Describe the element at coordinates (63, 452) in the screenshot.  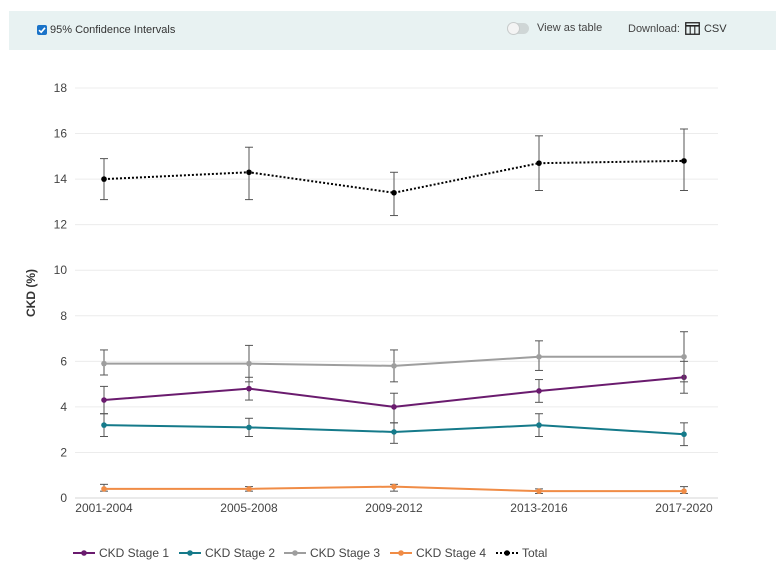
I see `y-tick-label: 2` at that location.